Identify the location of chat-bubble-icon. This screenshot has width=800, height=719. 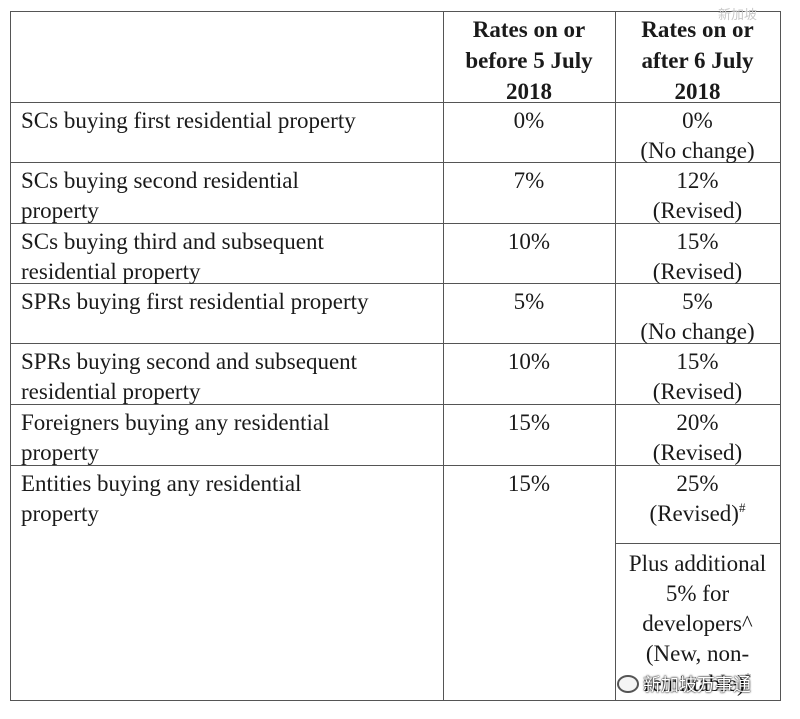
(628, 684).